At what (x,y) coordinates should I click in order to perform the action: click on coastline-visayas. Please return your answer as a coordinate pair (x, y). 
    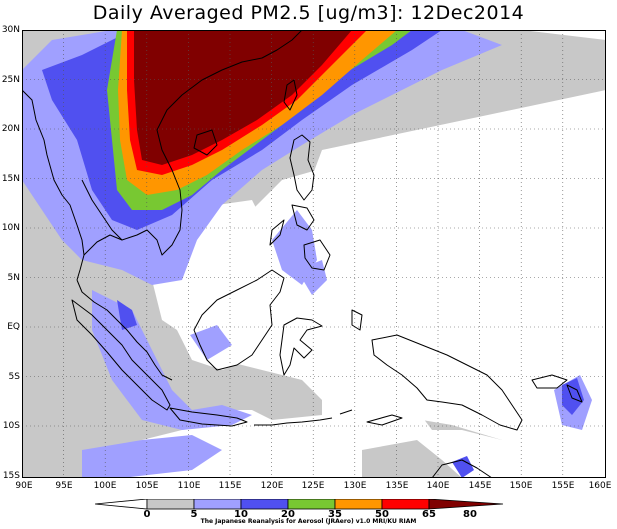
    Looking at the image, I should click on (303, 217).